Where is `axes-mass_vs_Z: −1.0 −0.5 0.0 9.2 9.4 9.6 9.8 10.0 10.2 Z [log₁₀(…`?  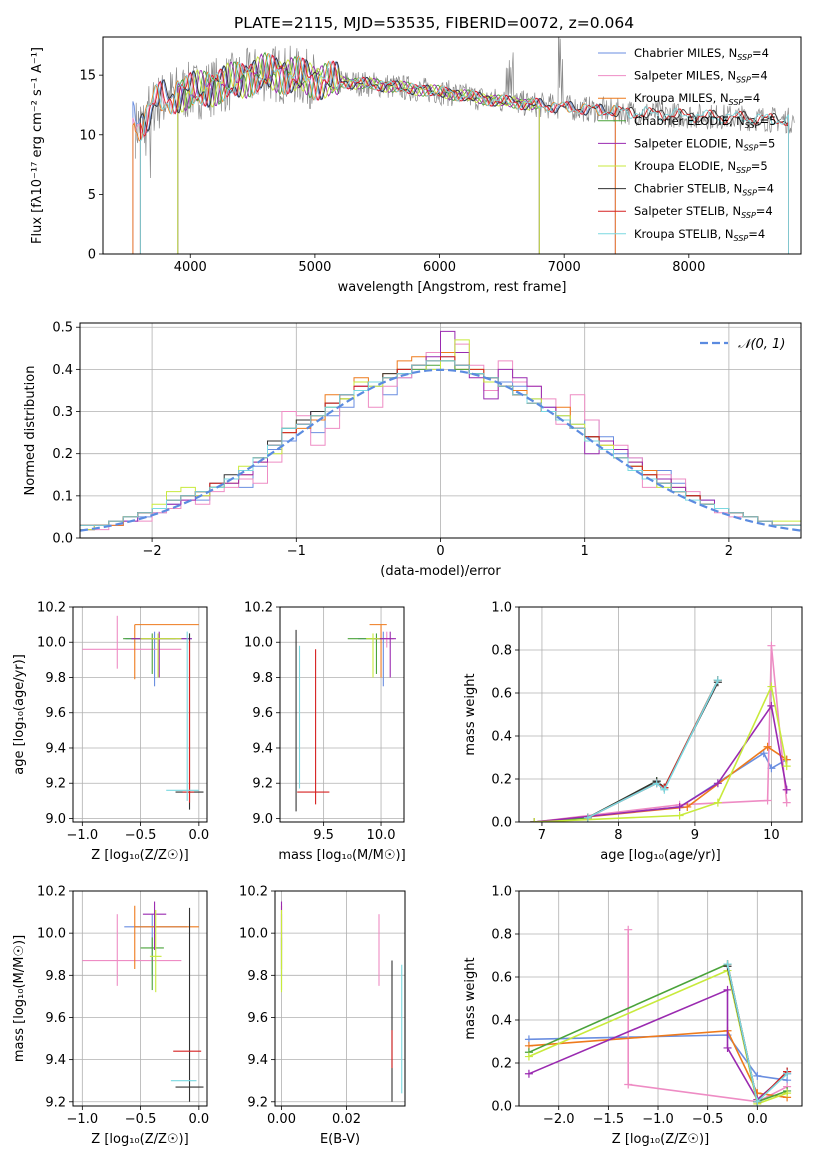
axes-mass_vs_Z: −1.0 −0.5 0.0 9.2 9.4 9.6 9.8 10.0 10.2 Z [log₁₀(… is located at coordinates (110, 1016).